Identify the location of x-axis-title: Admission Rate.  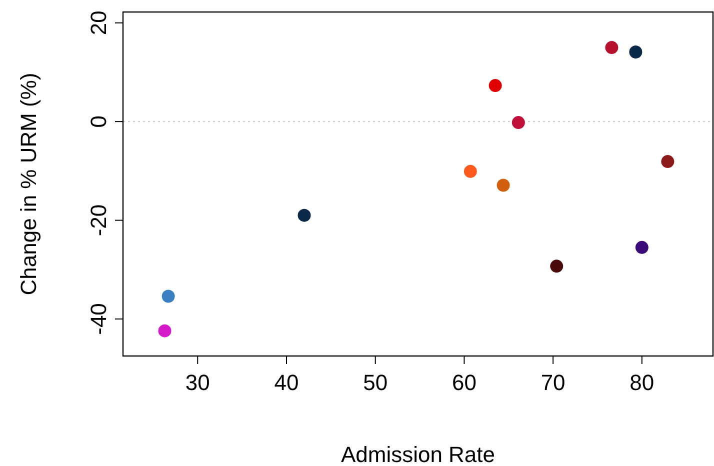
(418, 454).